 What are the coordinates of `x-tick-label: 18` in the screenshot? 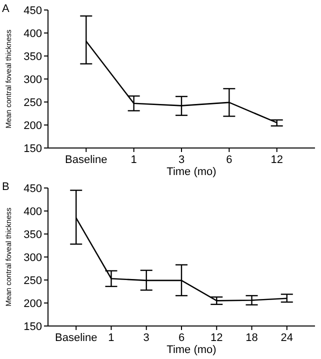 It's located at (252, 338).